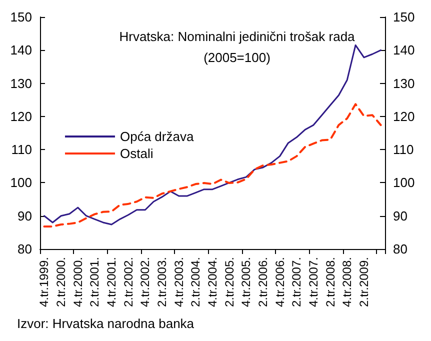  Describe the element at coordinates (25, 249) in the screenshot. I see `y-tick-label: 80` at that location.